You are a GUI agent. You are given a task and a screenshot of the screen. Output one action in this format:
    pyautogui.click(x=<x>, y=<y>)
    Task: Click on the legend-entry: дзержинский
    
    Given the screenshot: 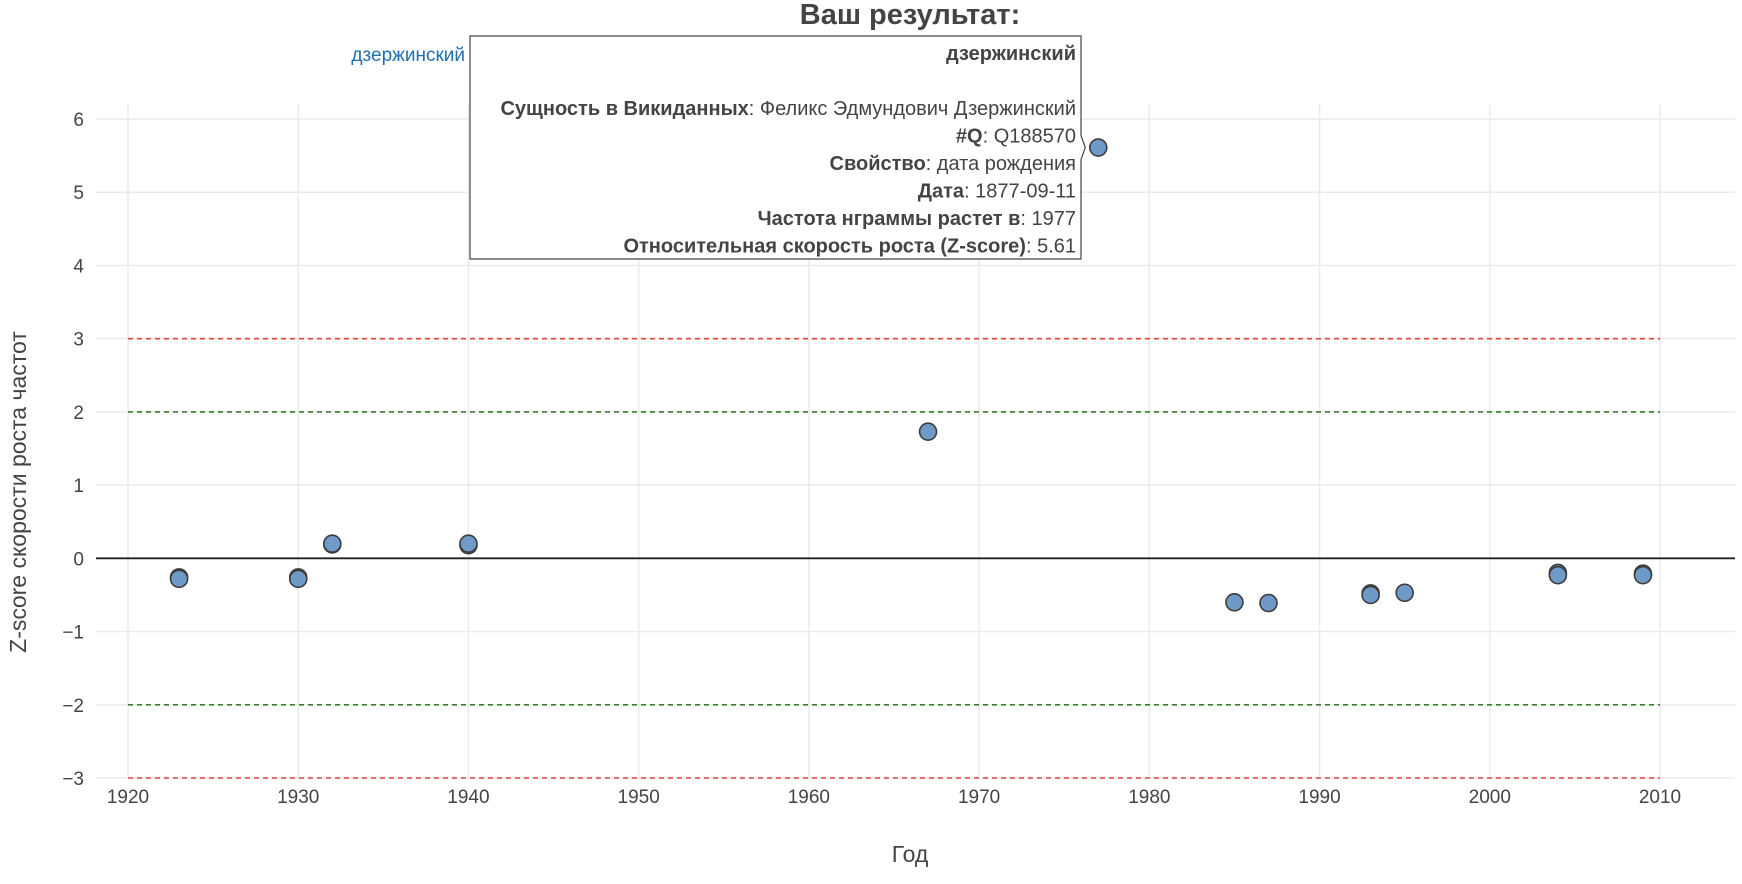 What is the action you would take?
    pyautogui.click(x=408, y=55)
    